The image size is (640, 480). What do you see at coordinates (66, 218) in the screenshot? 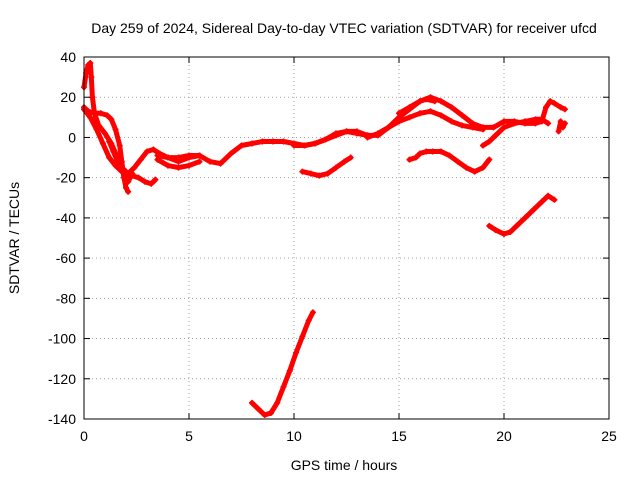
I see `y-tick-label: -40` at bounding box center [66, 218].